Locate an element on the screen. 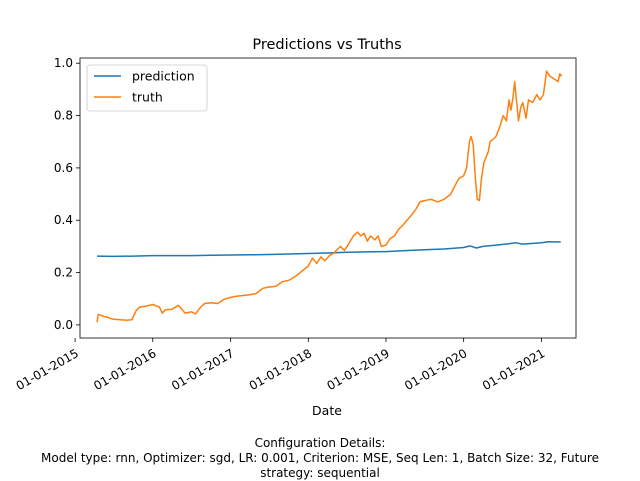 The width and height of the screenshot is (640, 481). x-tick-label: 01-01-2020 is located at coordinates (435, 369).